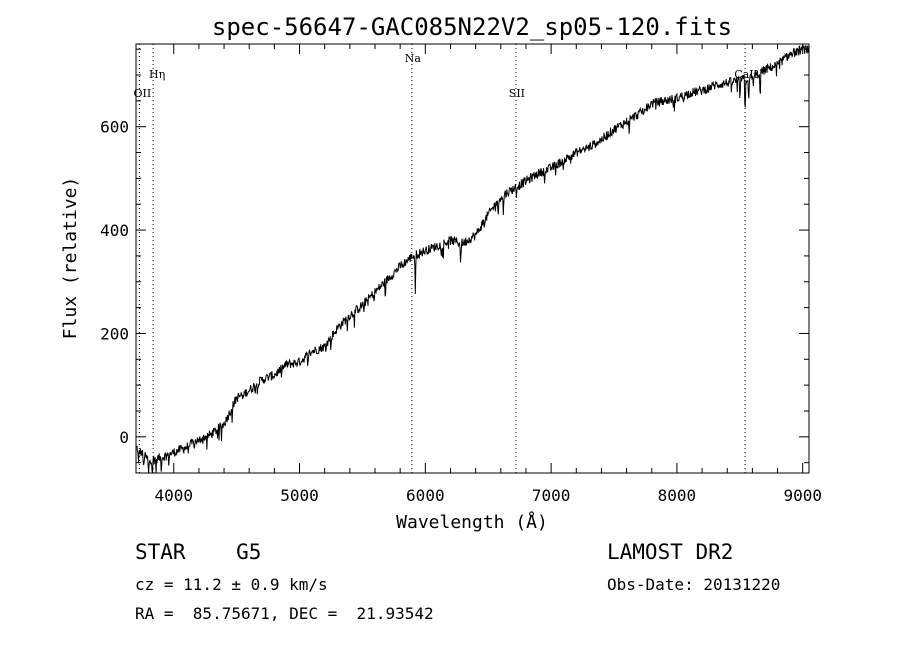  What do you see at coordinates (299, 495) in the screenshot?
I see `x-tick-label: 5000` at bounding box center [299, 495].